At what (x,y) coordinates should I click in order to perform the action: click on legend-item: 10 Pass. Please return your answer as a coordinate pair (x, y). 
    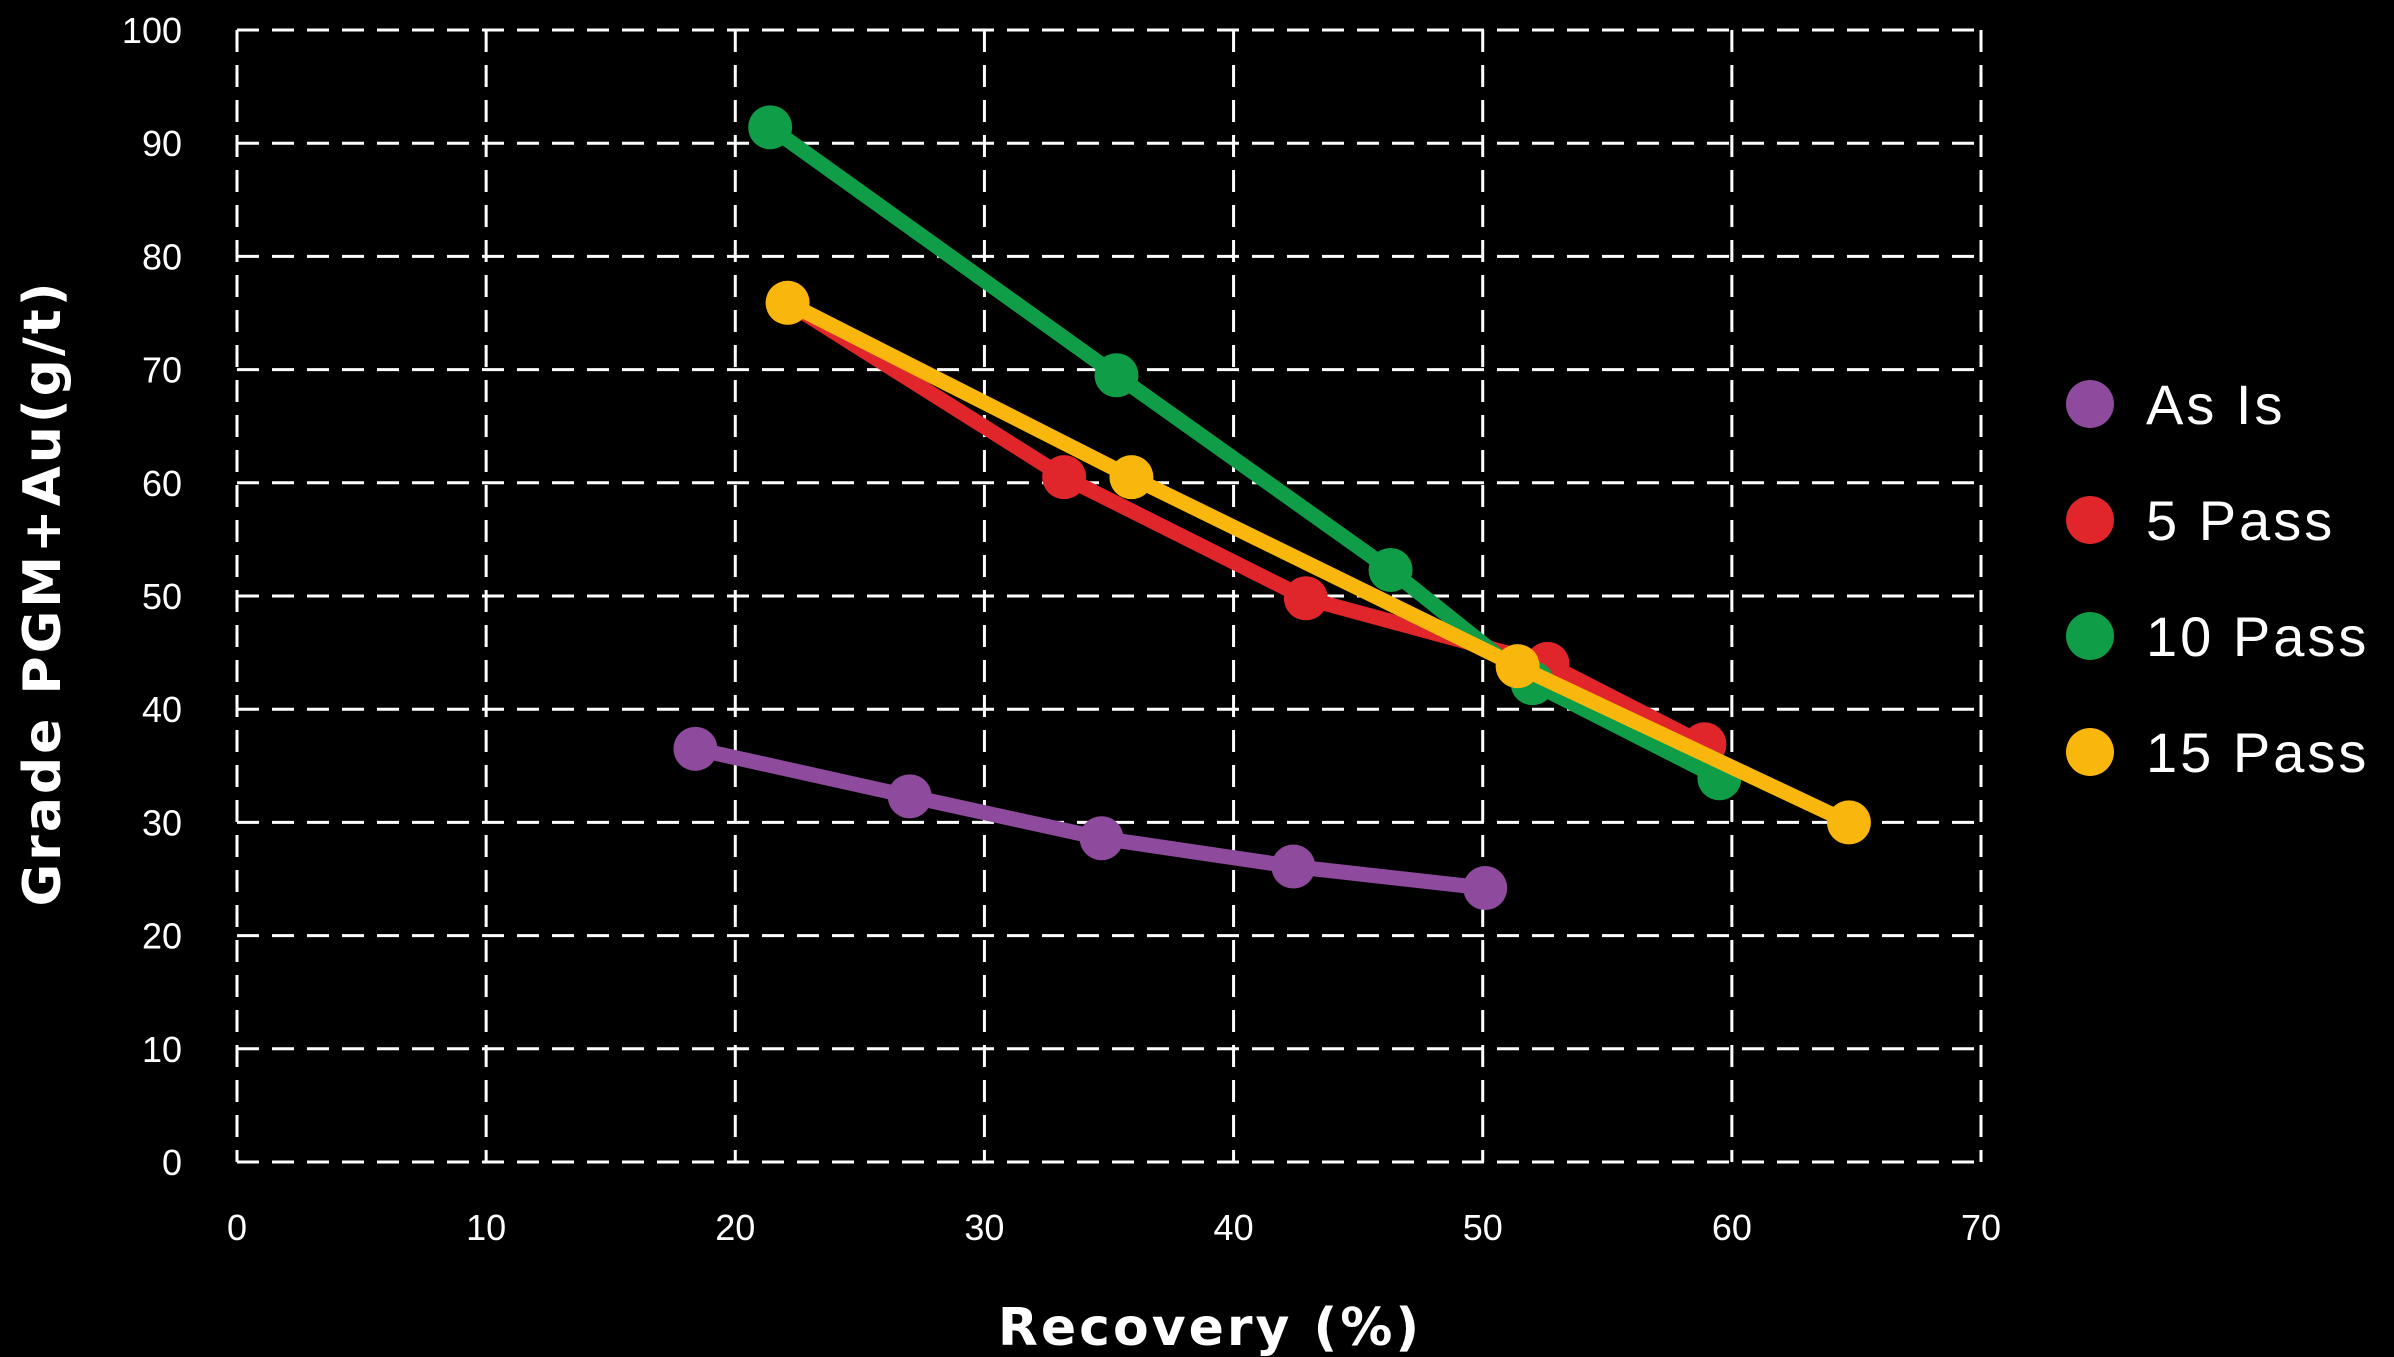
    Looking at the image, I should click on (2217, 636).